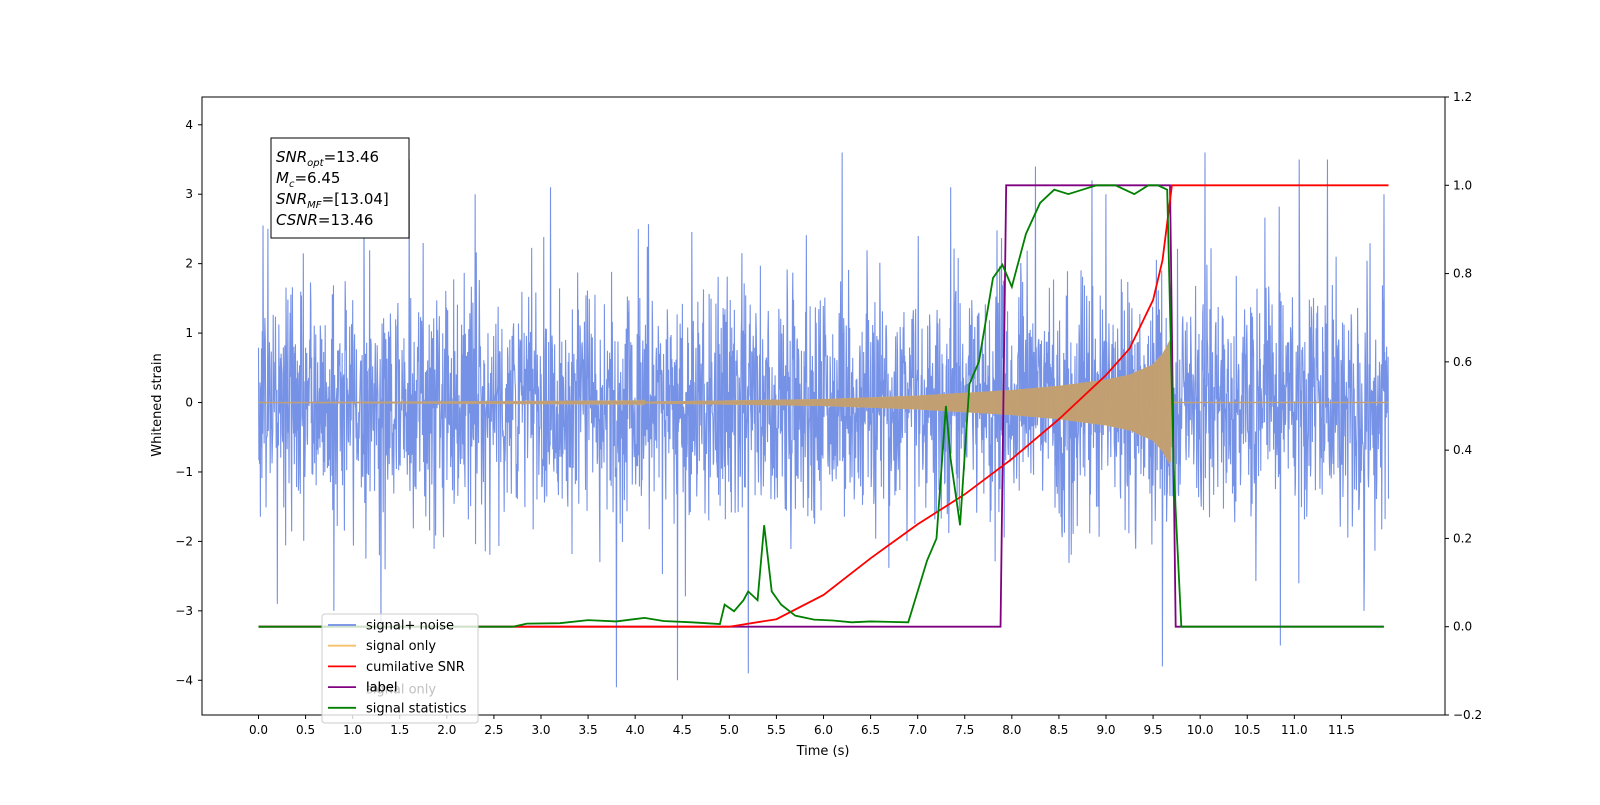 Image resolution: width=1600 pixels, height=805 pixels. I want to click on y-axis-label-left: Whitened strain, so click(157, 404).